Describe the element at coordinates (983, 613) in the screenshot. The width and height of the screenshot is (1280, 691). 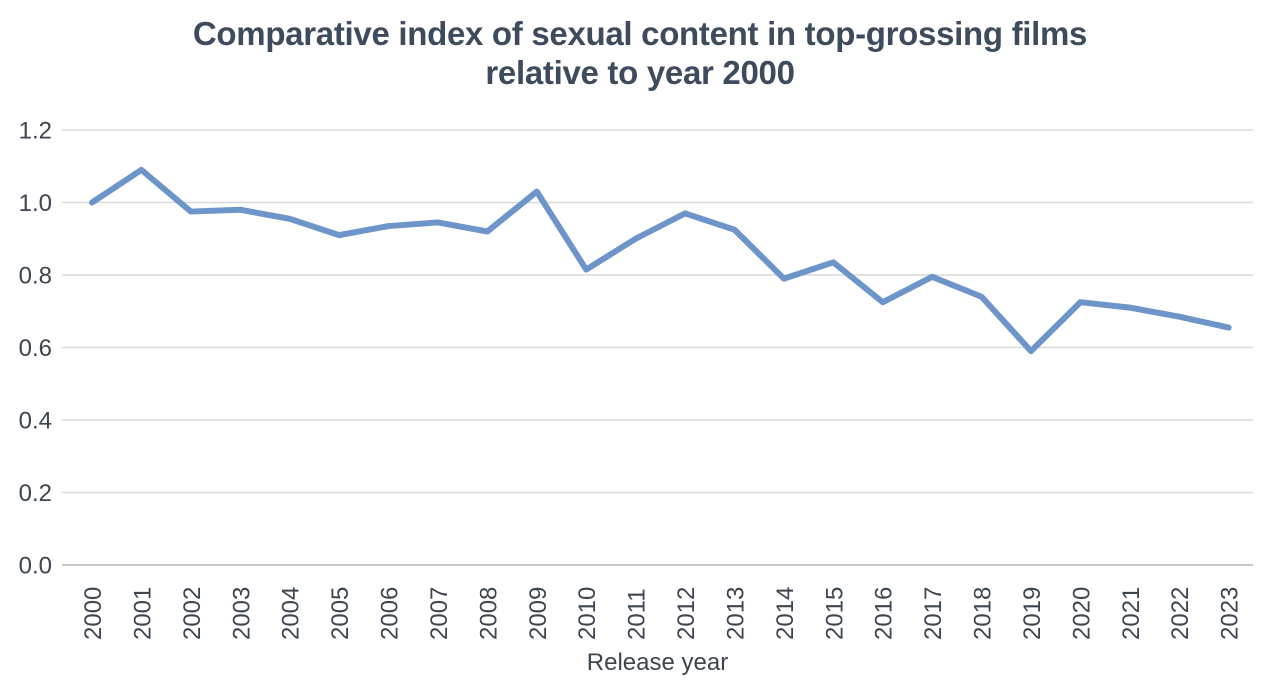
I see `x-tick-label: 2018` at that location.